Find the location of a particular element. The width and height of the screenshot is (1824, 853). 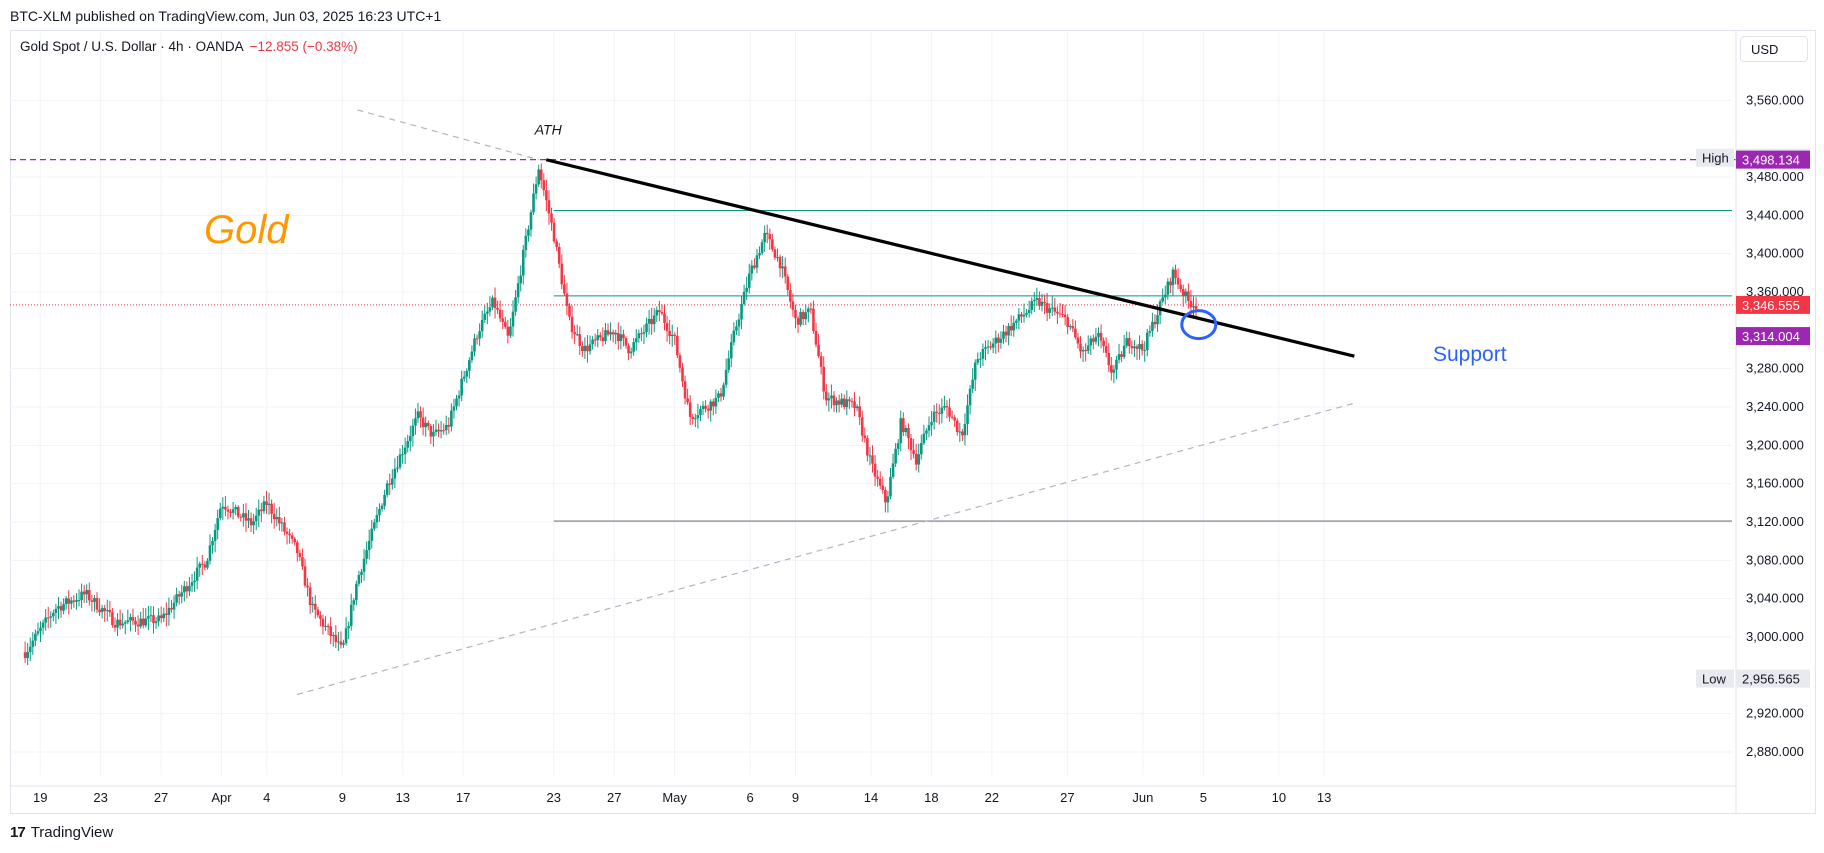

price-value-tag: 3,346.555 is located at coordinates (1771, 305).